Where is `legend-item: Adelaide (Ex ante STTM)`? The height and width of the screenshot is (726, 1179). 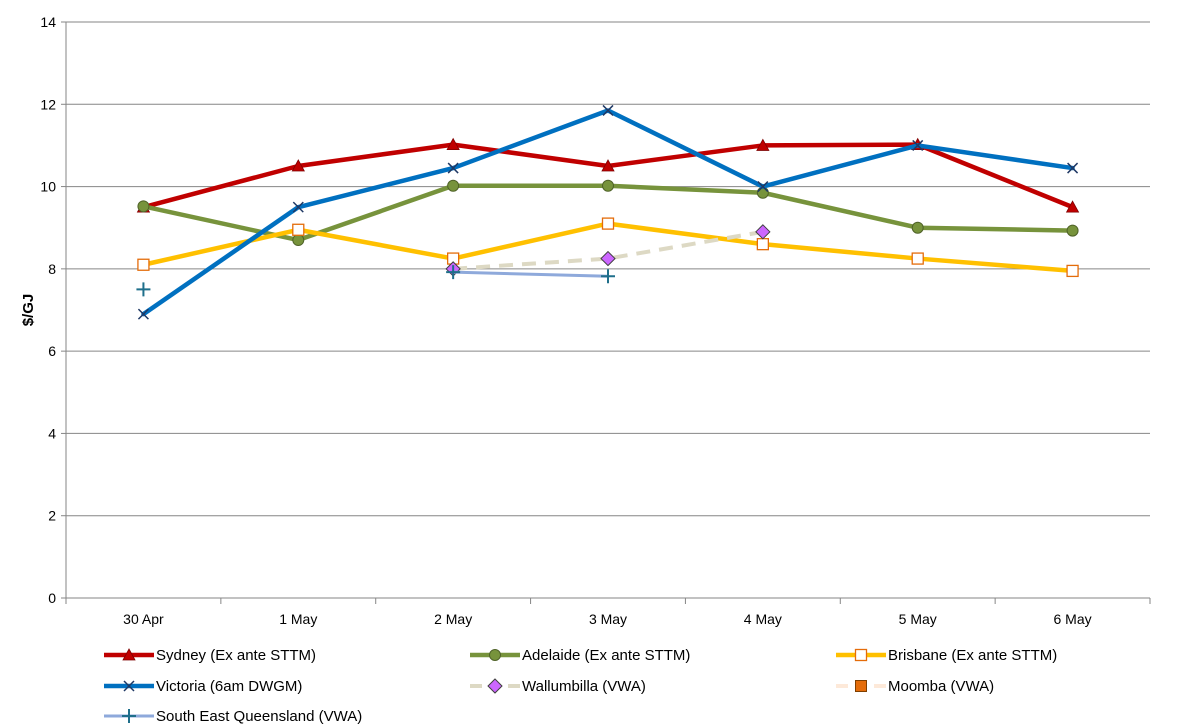
legend-item: Adelaide (Ex ante STTM) is located at coordinates (580, 655).